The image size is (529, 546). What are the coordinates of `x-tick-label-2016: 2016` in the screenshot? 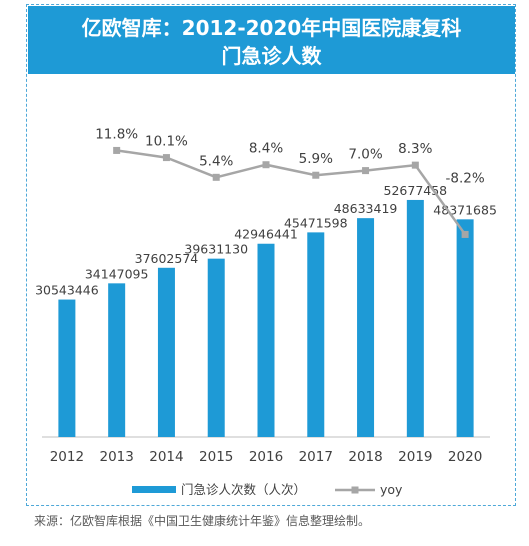 It's located at (266, 457).